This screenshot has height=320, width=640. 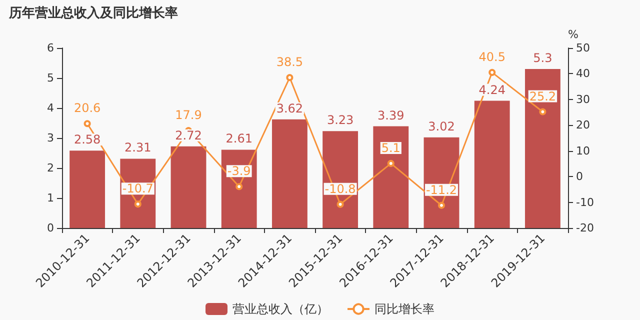 What do you see at coordinates (340, 189) in the screenshot?
I see `data-label: -10.8` at bounding box center [340, 189].